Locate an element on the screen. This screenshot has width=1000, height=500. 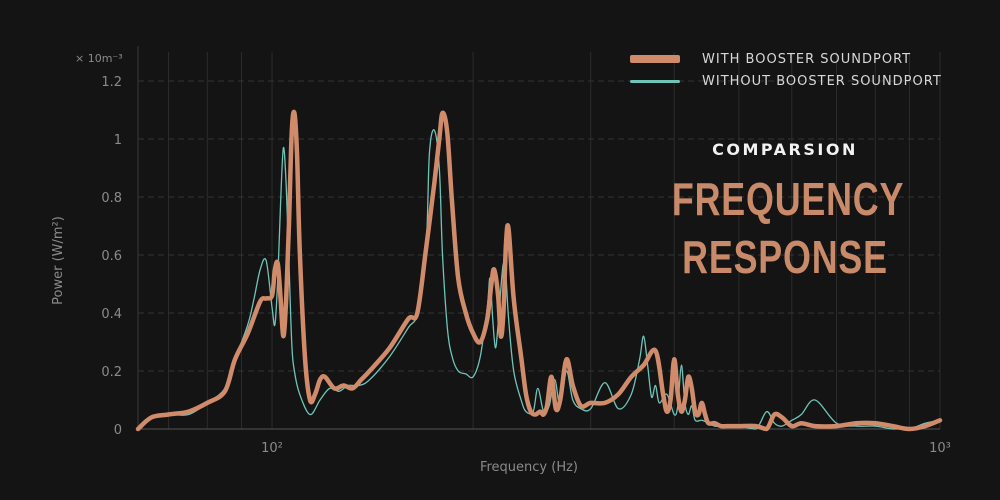
chart-title: FREQUENCY RESPONSE is located at coordinates (788, 228).